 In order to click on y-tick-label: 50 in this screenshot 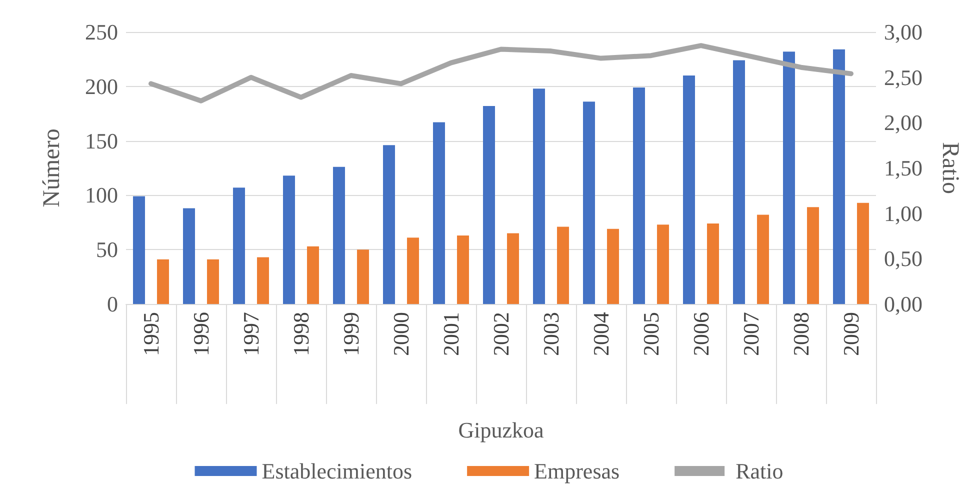, I will do `click(107, 249)`.